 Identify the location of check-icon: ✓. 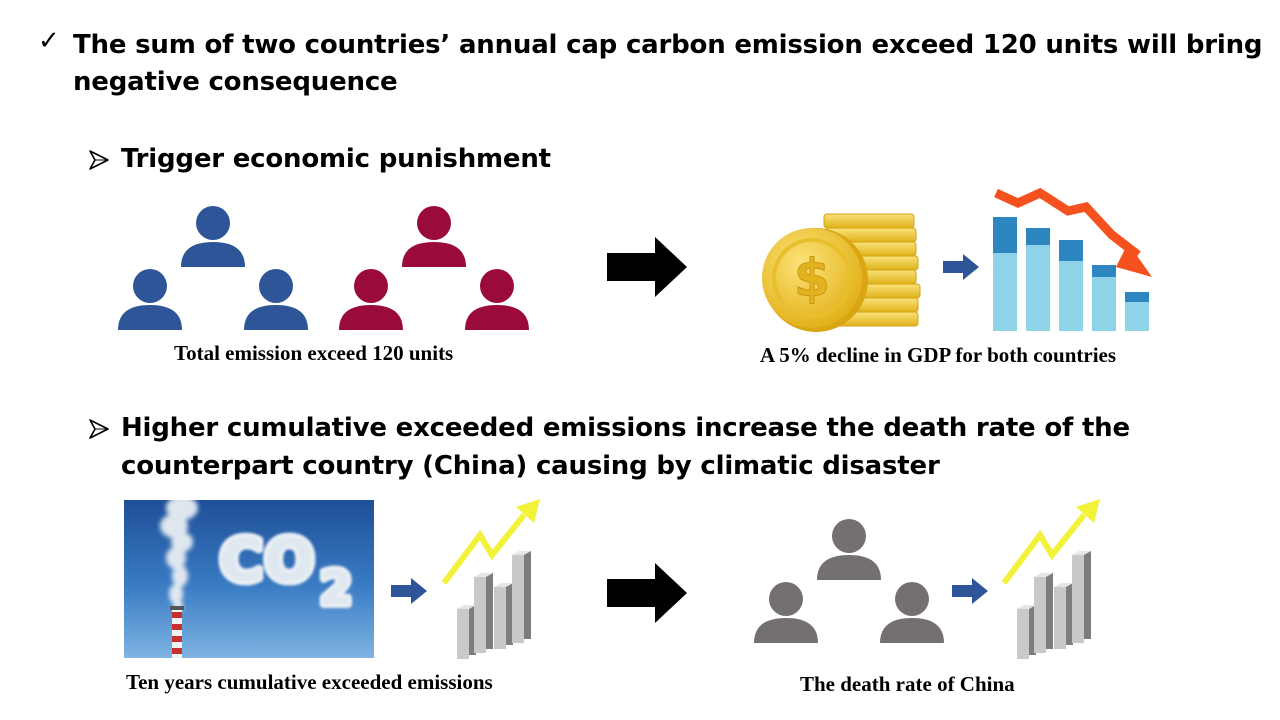
(49, 41).